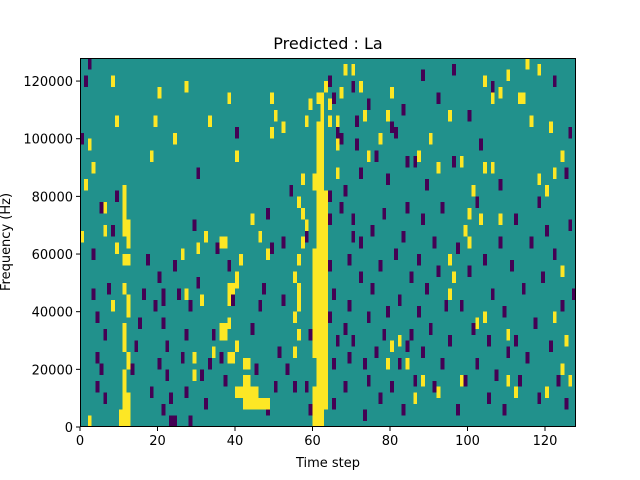 This screenshot has width=640, height=480. What do you see at coordinates (467, 441) in the screenshot?
I see `x-tick-label: 100` at bounding box center [467, 441].